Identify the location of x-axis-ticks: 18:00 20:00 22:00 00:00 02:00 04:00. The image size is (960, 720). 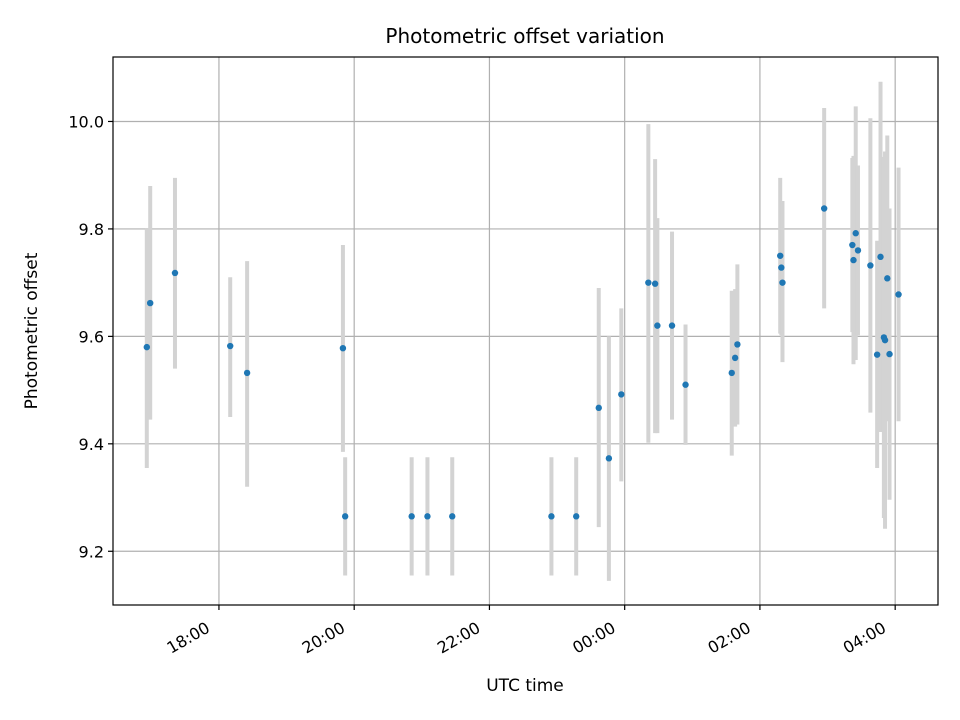
(530, 631).